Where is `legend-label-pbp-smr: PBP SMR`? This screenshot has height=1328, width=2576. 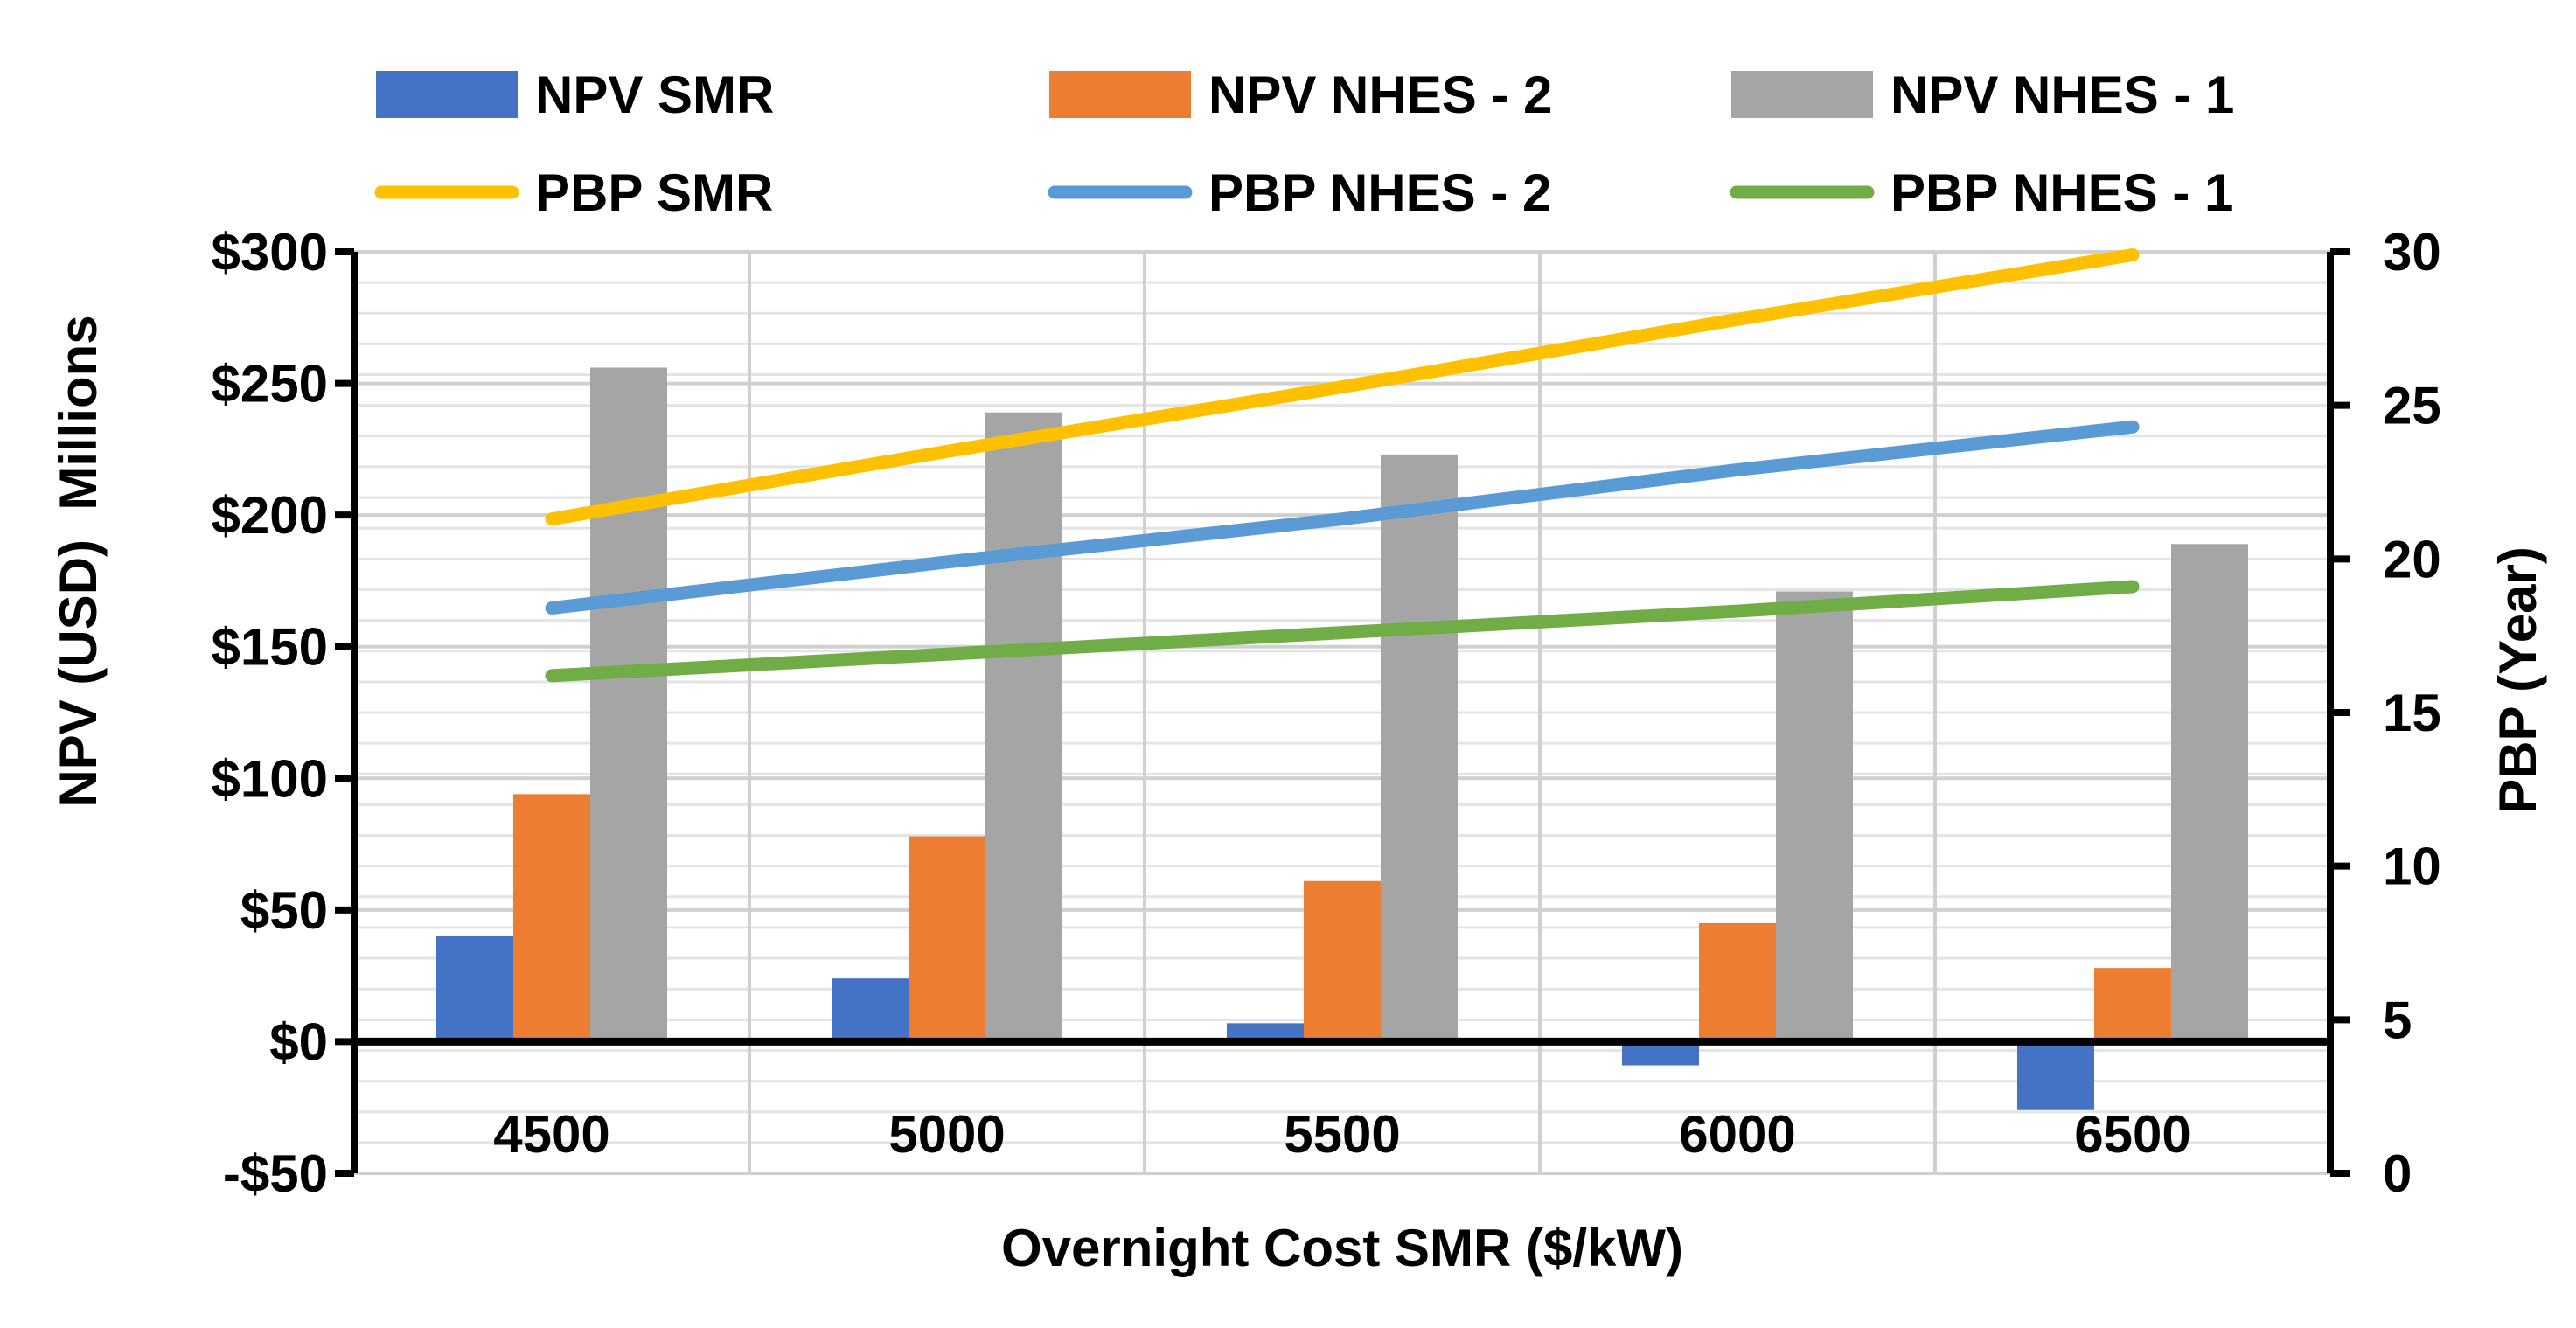
legend-label-pbp-smr: PBP SMR is located at coordinates (654, 192).